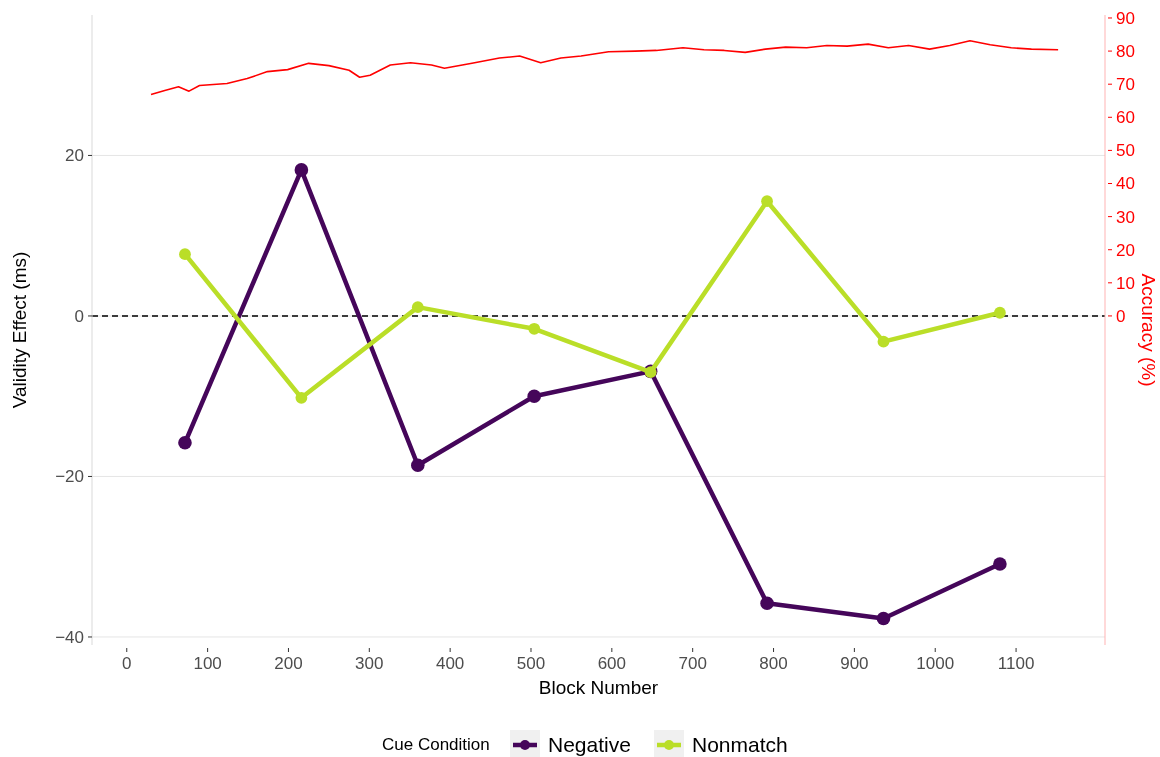 Image resolution: width=1160 pixels, height=757 pixels. Describe the element at coordinates (436, 744) in the screenshot. I see `legend-title: Cue Condition` at that location.